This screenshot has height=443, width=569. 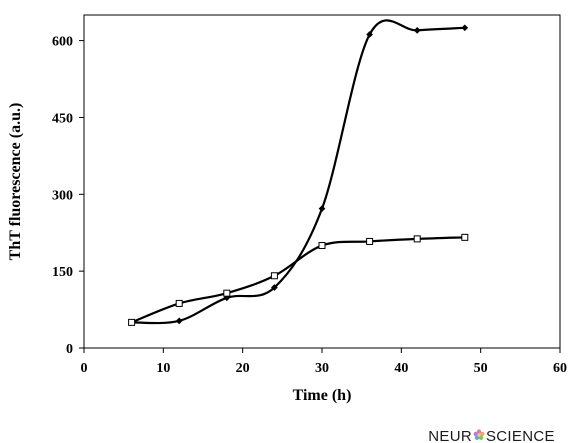 What do you see at coordinates (322, 395) in the screenshot?
I see `x-axis-label: Time (h)` at bounding box center [322, 395].